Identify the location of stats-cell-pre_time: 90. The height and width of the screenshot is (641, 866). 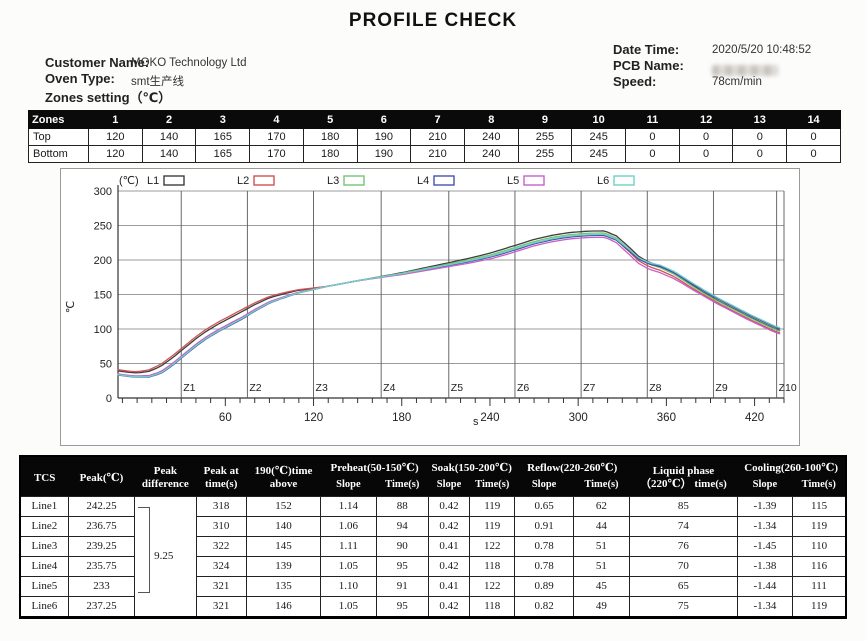
(402, 546).